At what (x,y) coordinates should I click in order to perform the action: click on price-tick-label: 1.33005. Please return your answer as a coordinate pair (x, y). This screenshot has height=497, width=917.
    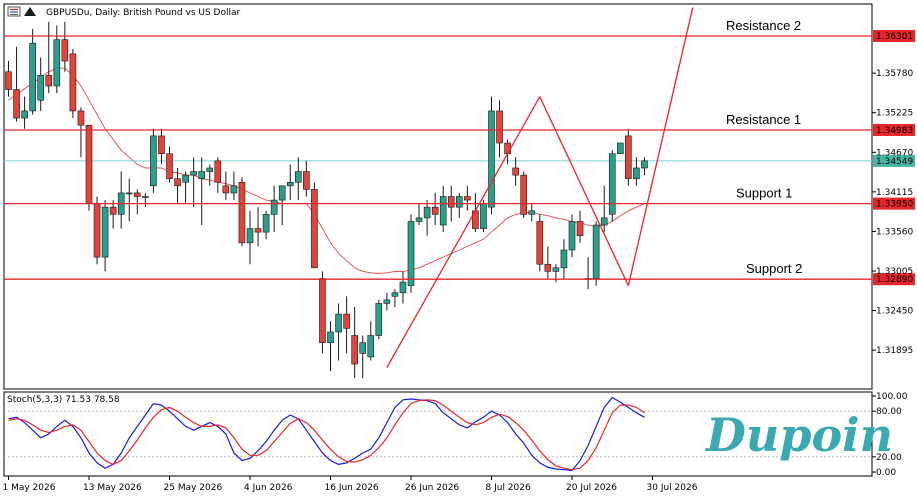
    Looking at the image, I should click on (894, 272).